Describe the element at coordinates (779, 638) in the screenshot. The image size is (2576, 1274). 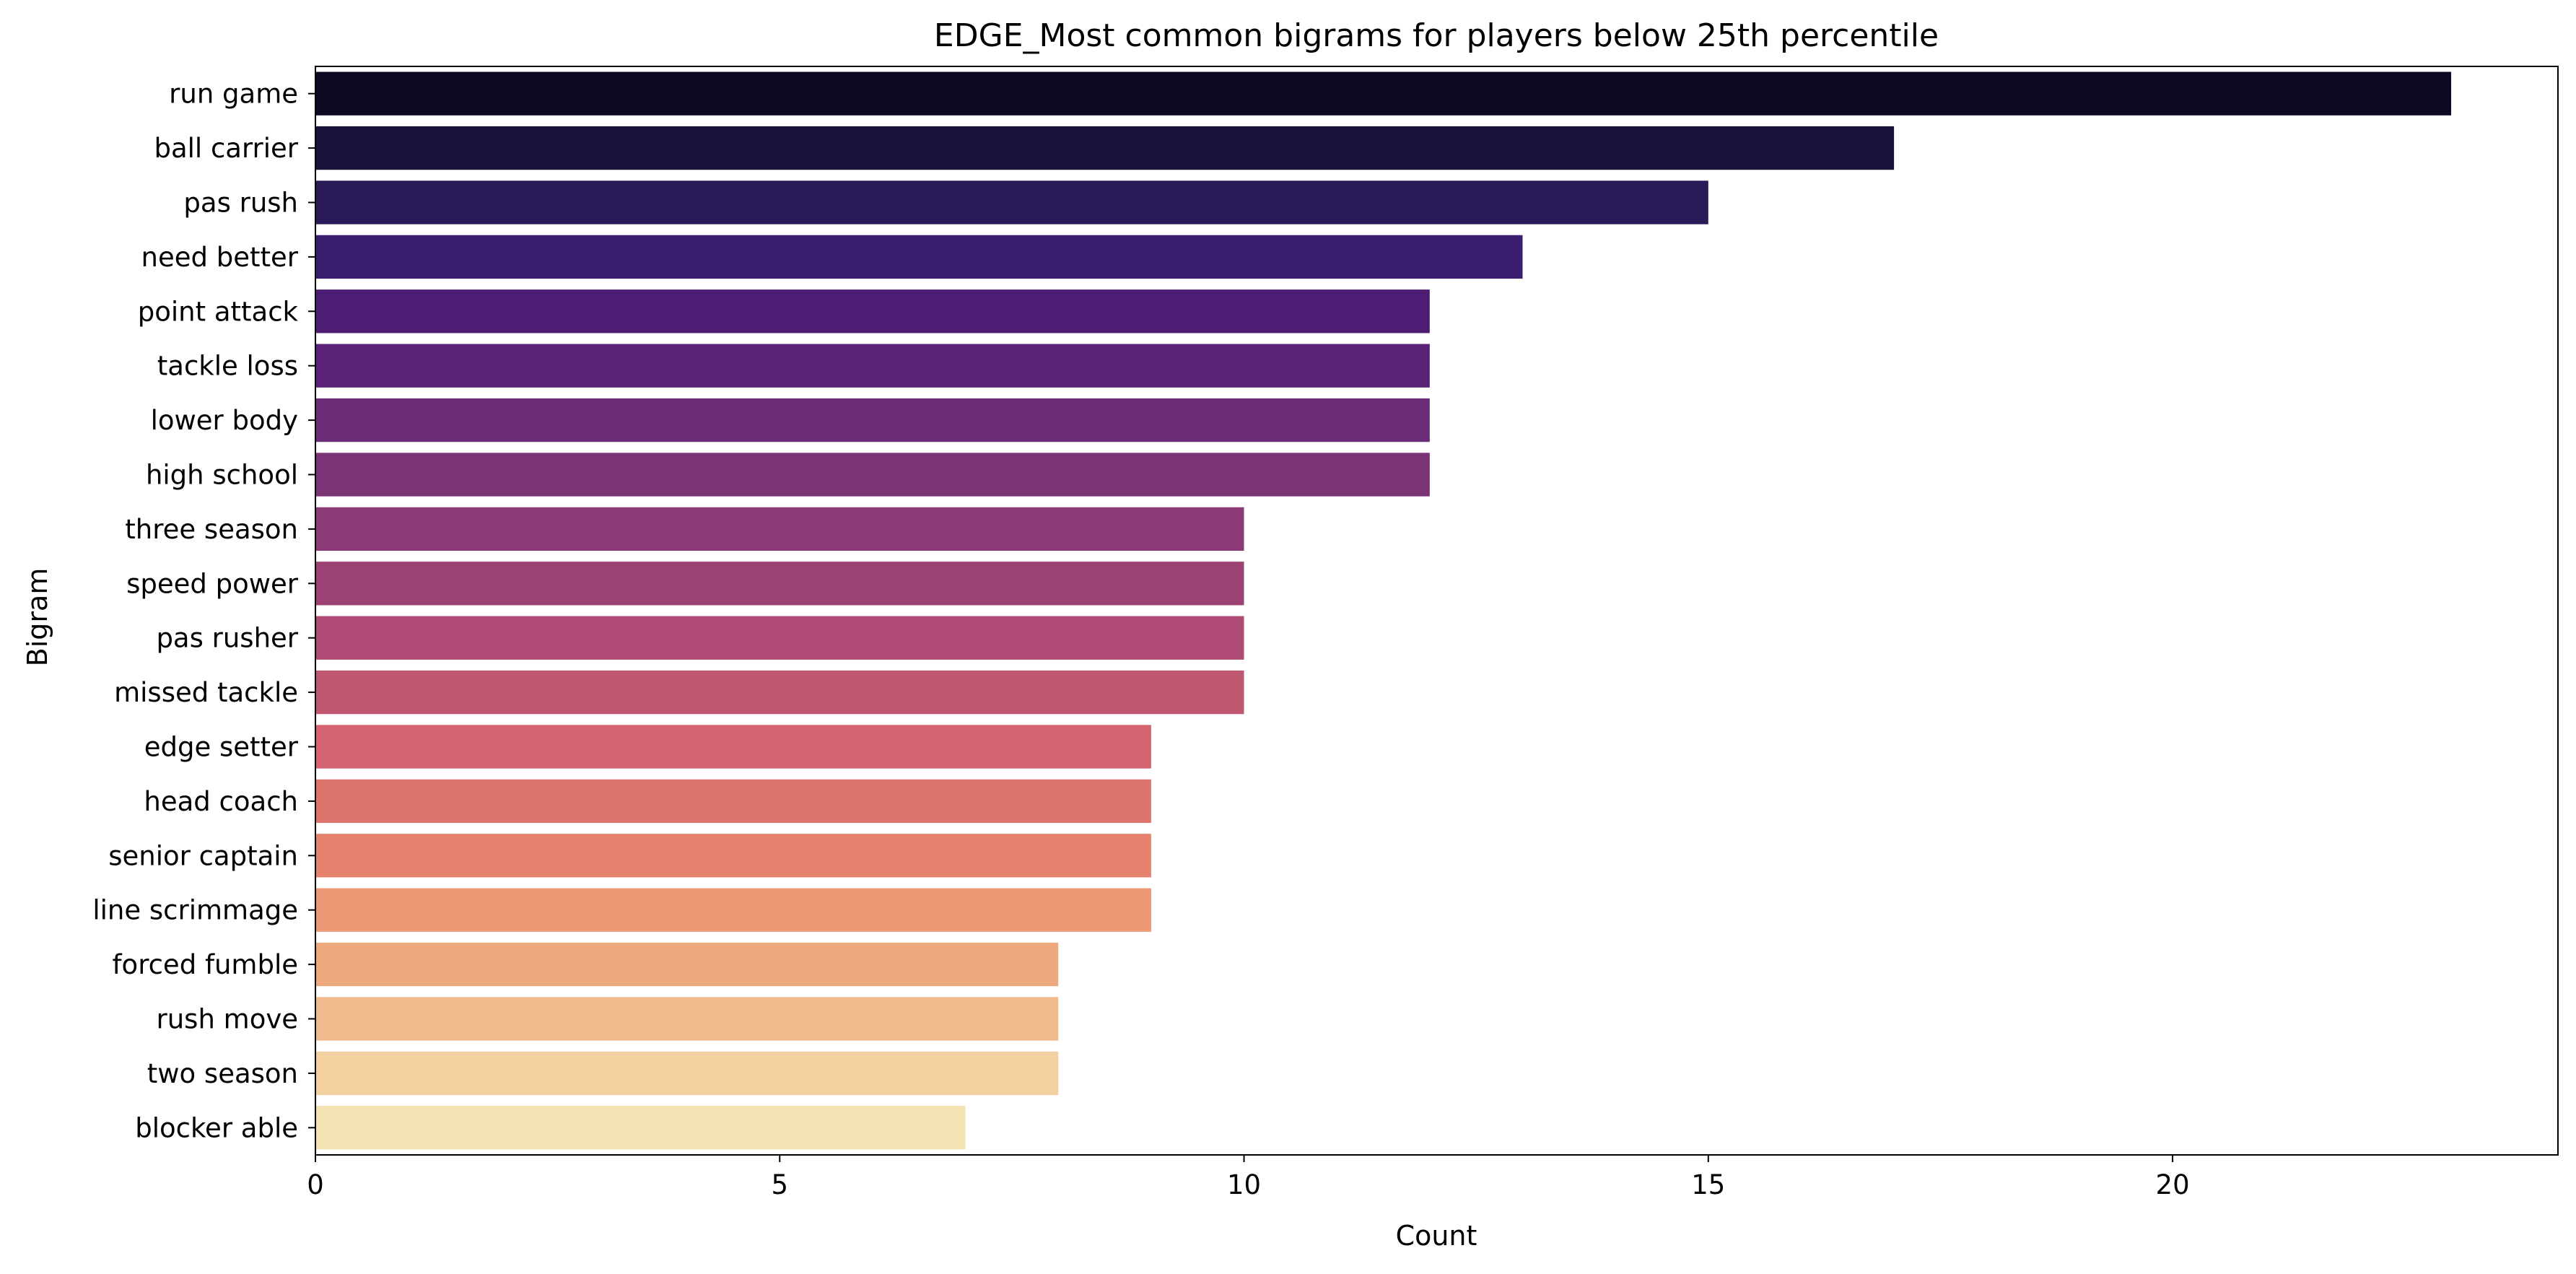
I see `bar-pas-rusher` at that location.